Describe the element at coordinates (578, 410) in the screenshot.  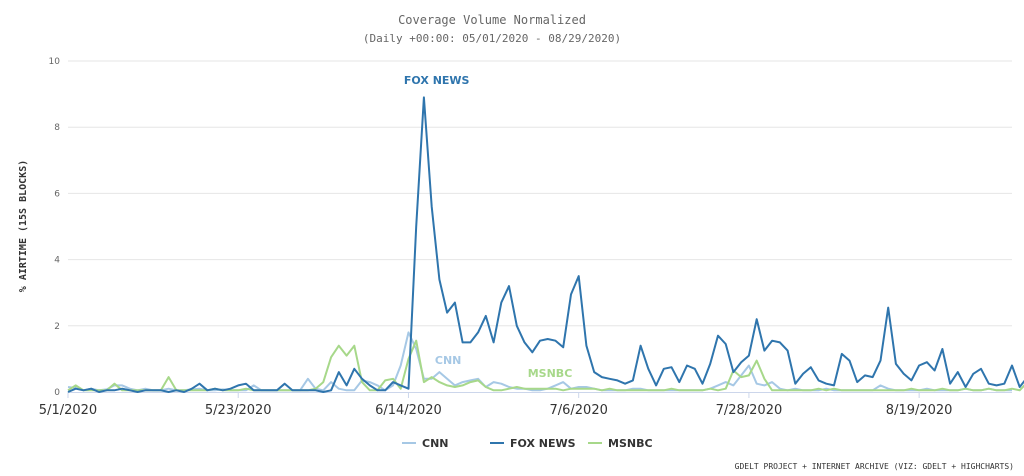
I see `x-tick-label: 7/6/2020` at that location.